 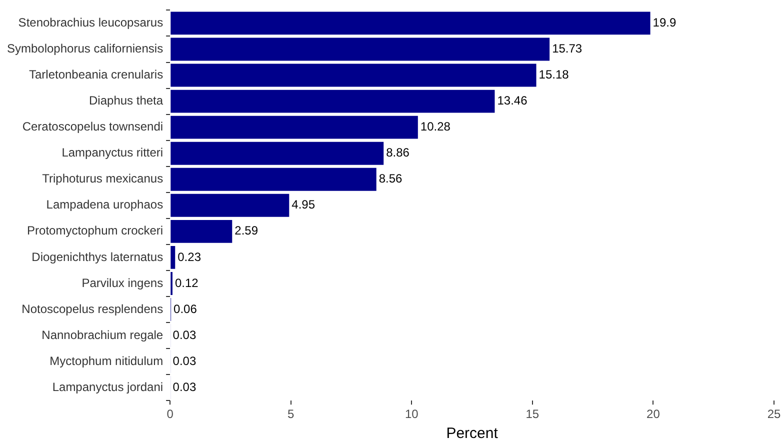 I want to click on data-label: 0.12, so click(x=186, y=283).